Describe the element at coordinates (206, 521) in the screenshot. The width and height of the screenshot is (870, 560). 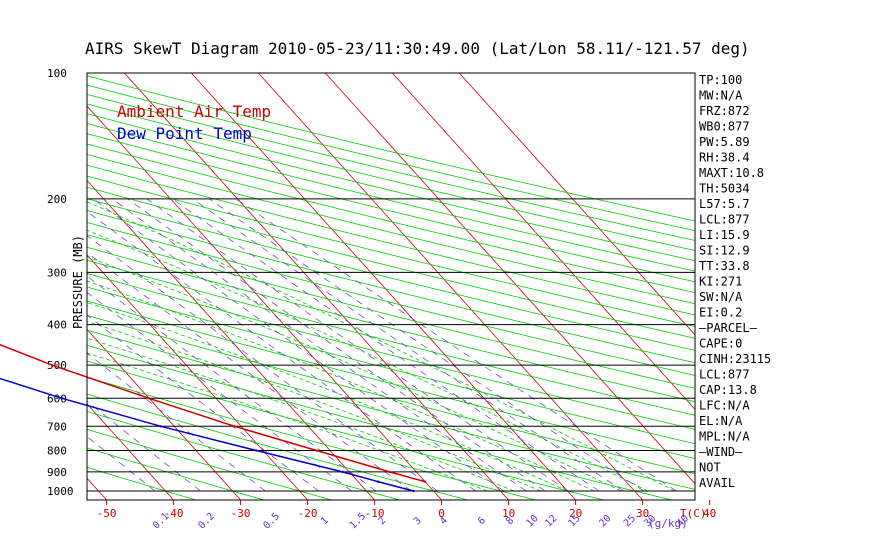
I see `mixing-ratio-tick-label: 0.2` at that location.